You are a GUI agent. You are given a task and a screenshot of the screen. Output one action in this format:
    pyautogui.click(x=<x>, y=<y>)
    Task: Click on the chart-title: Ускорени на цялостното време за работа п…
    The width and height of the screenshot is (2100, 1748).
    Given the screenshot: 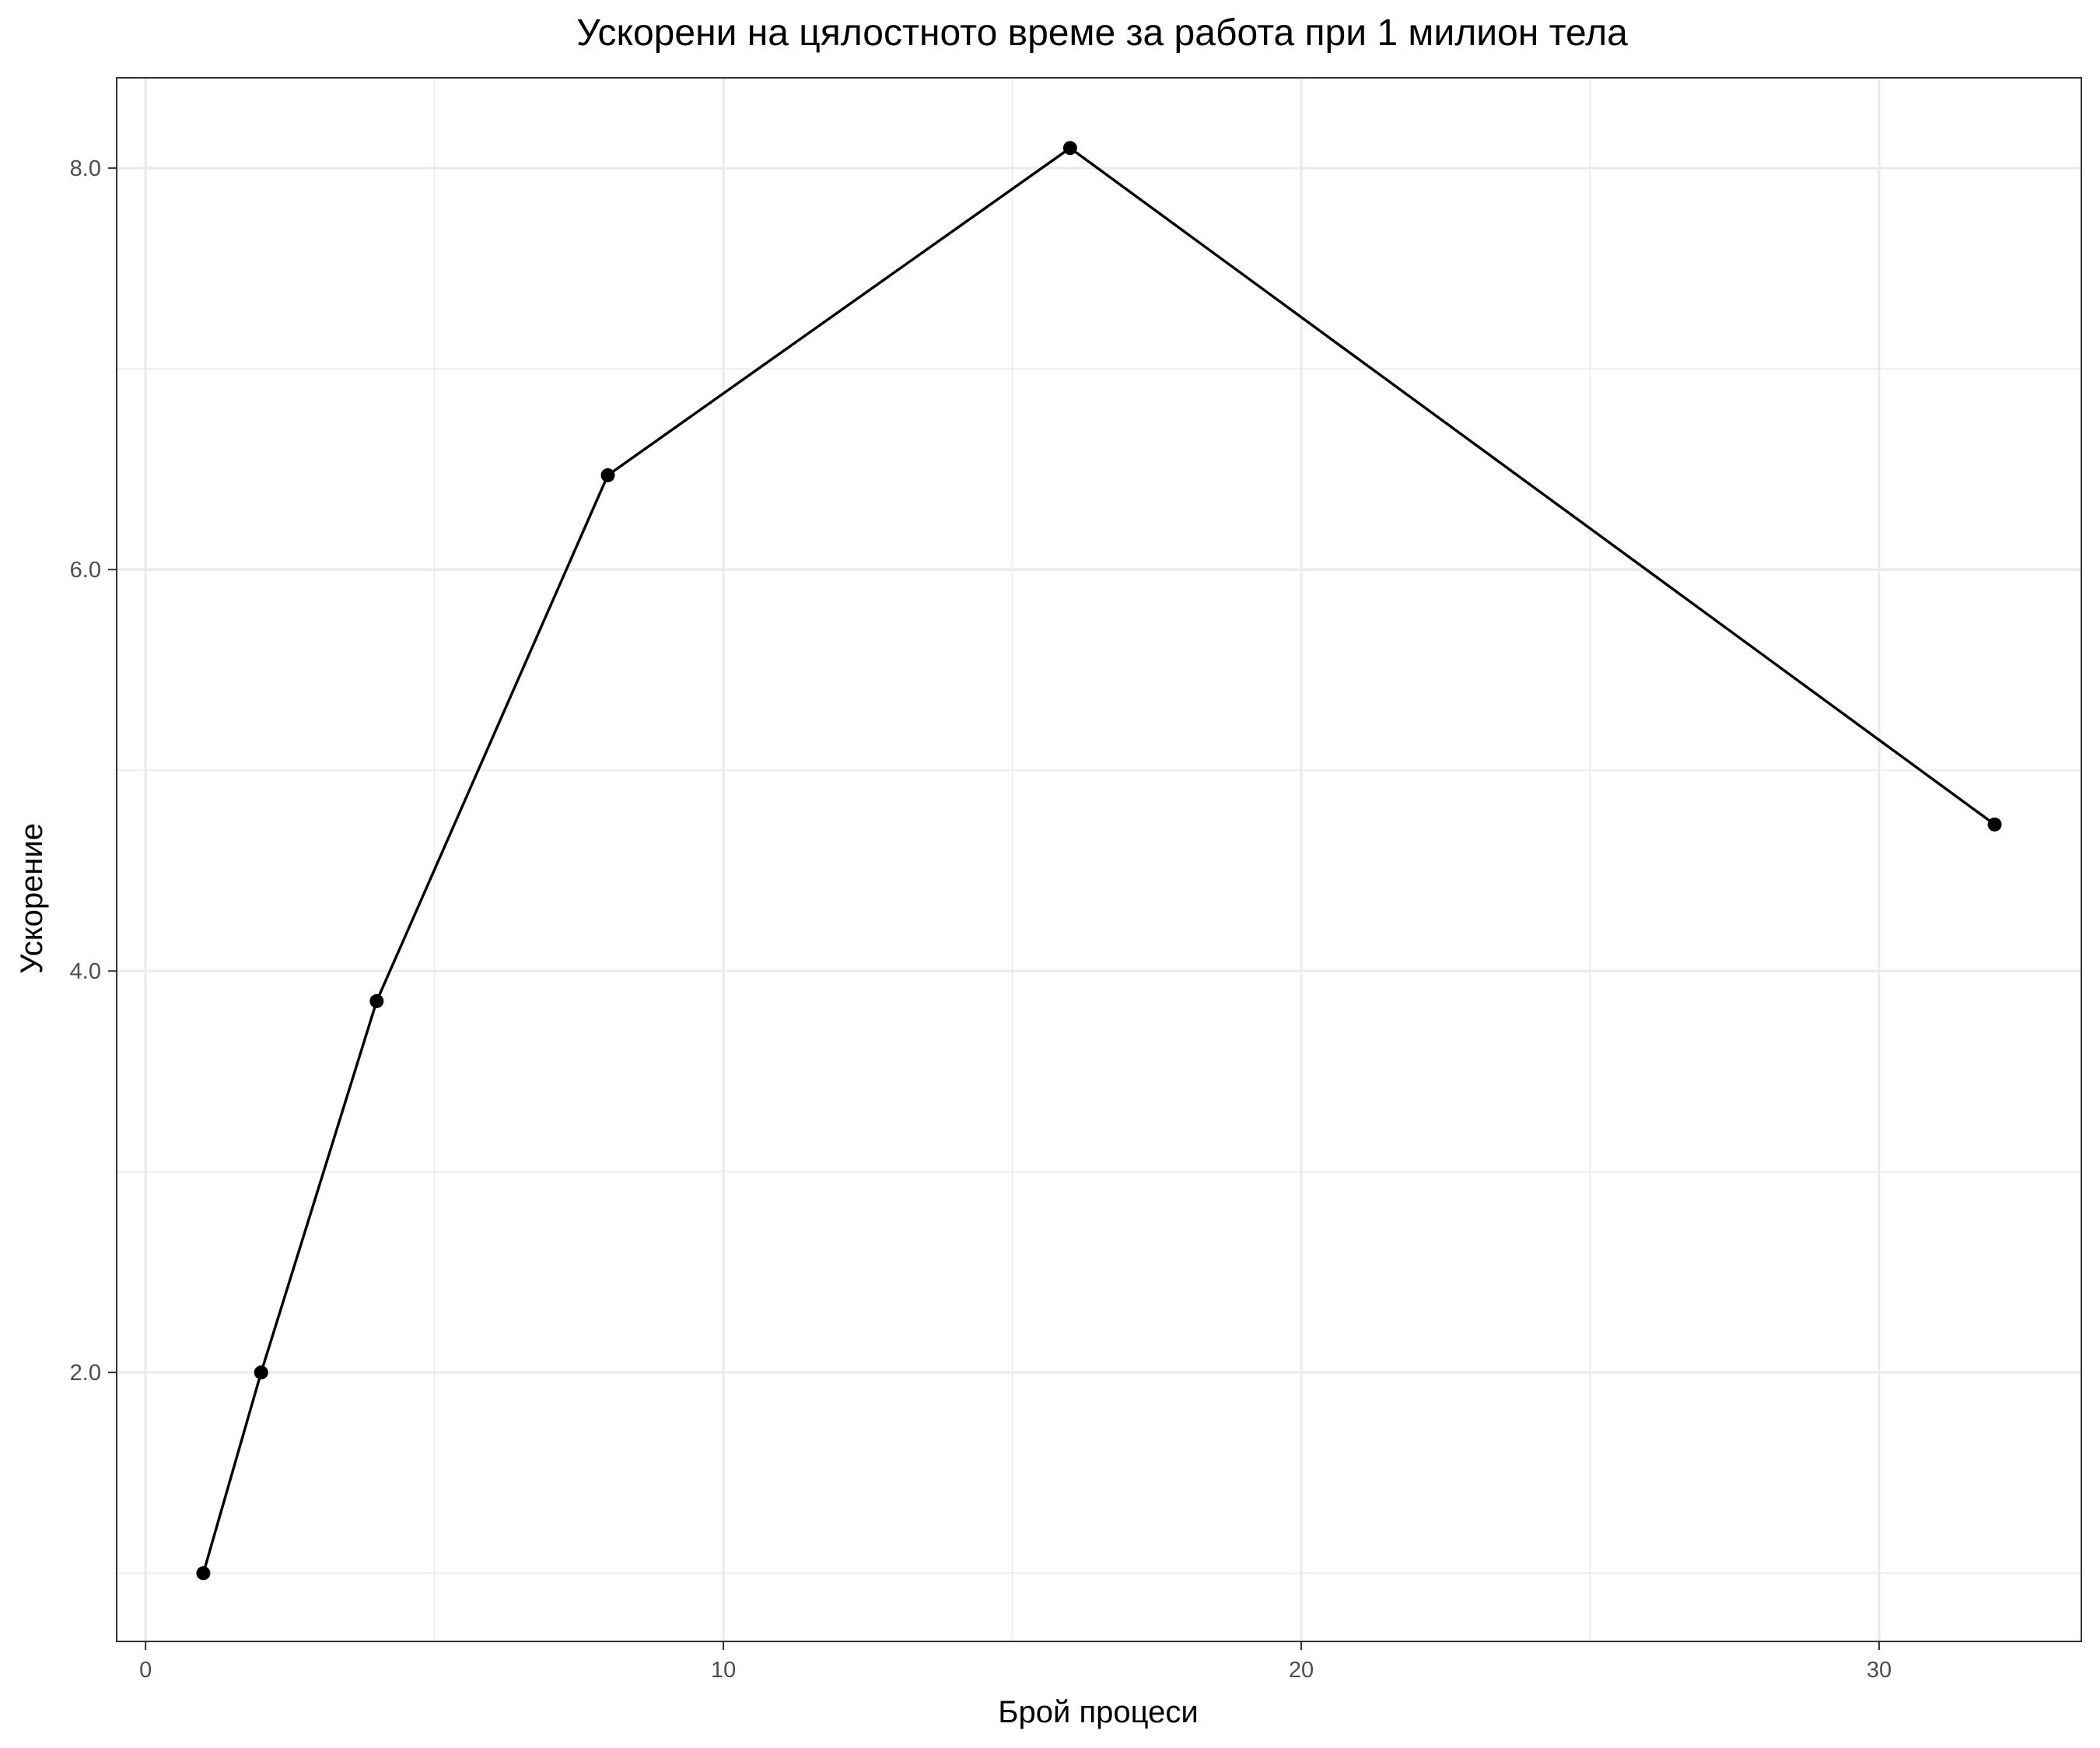 What is the action you would take?
    pyautogui.click(x=1102, y=33)
    